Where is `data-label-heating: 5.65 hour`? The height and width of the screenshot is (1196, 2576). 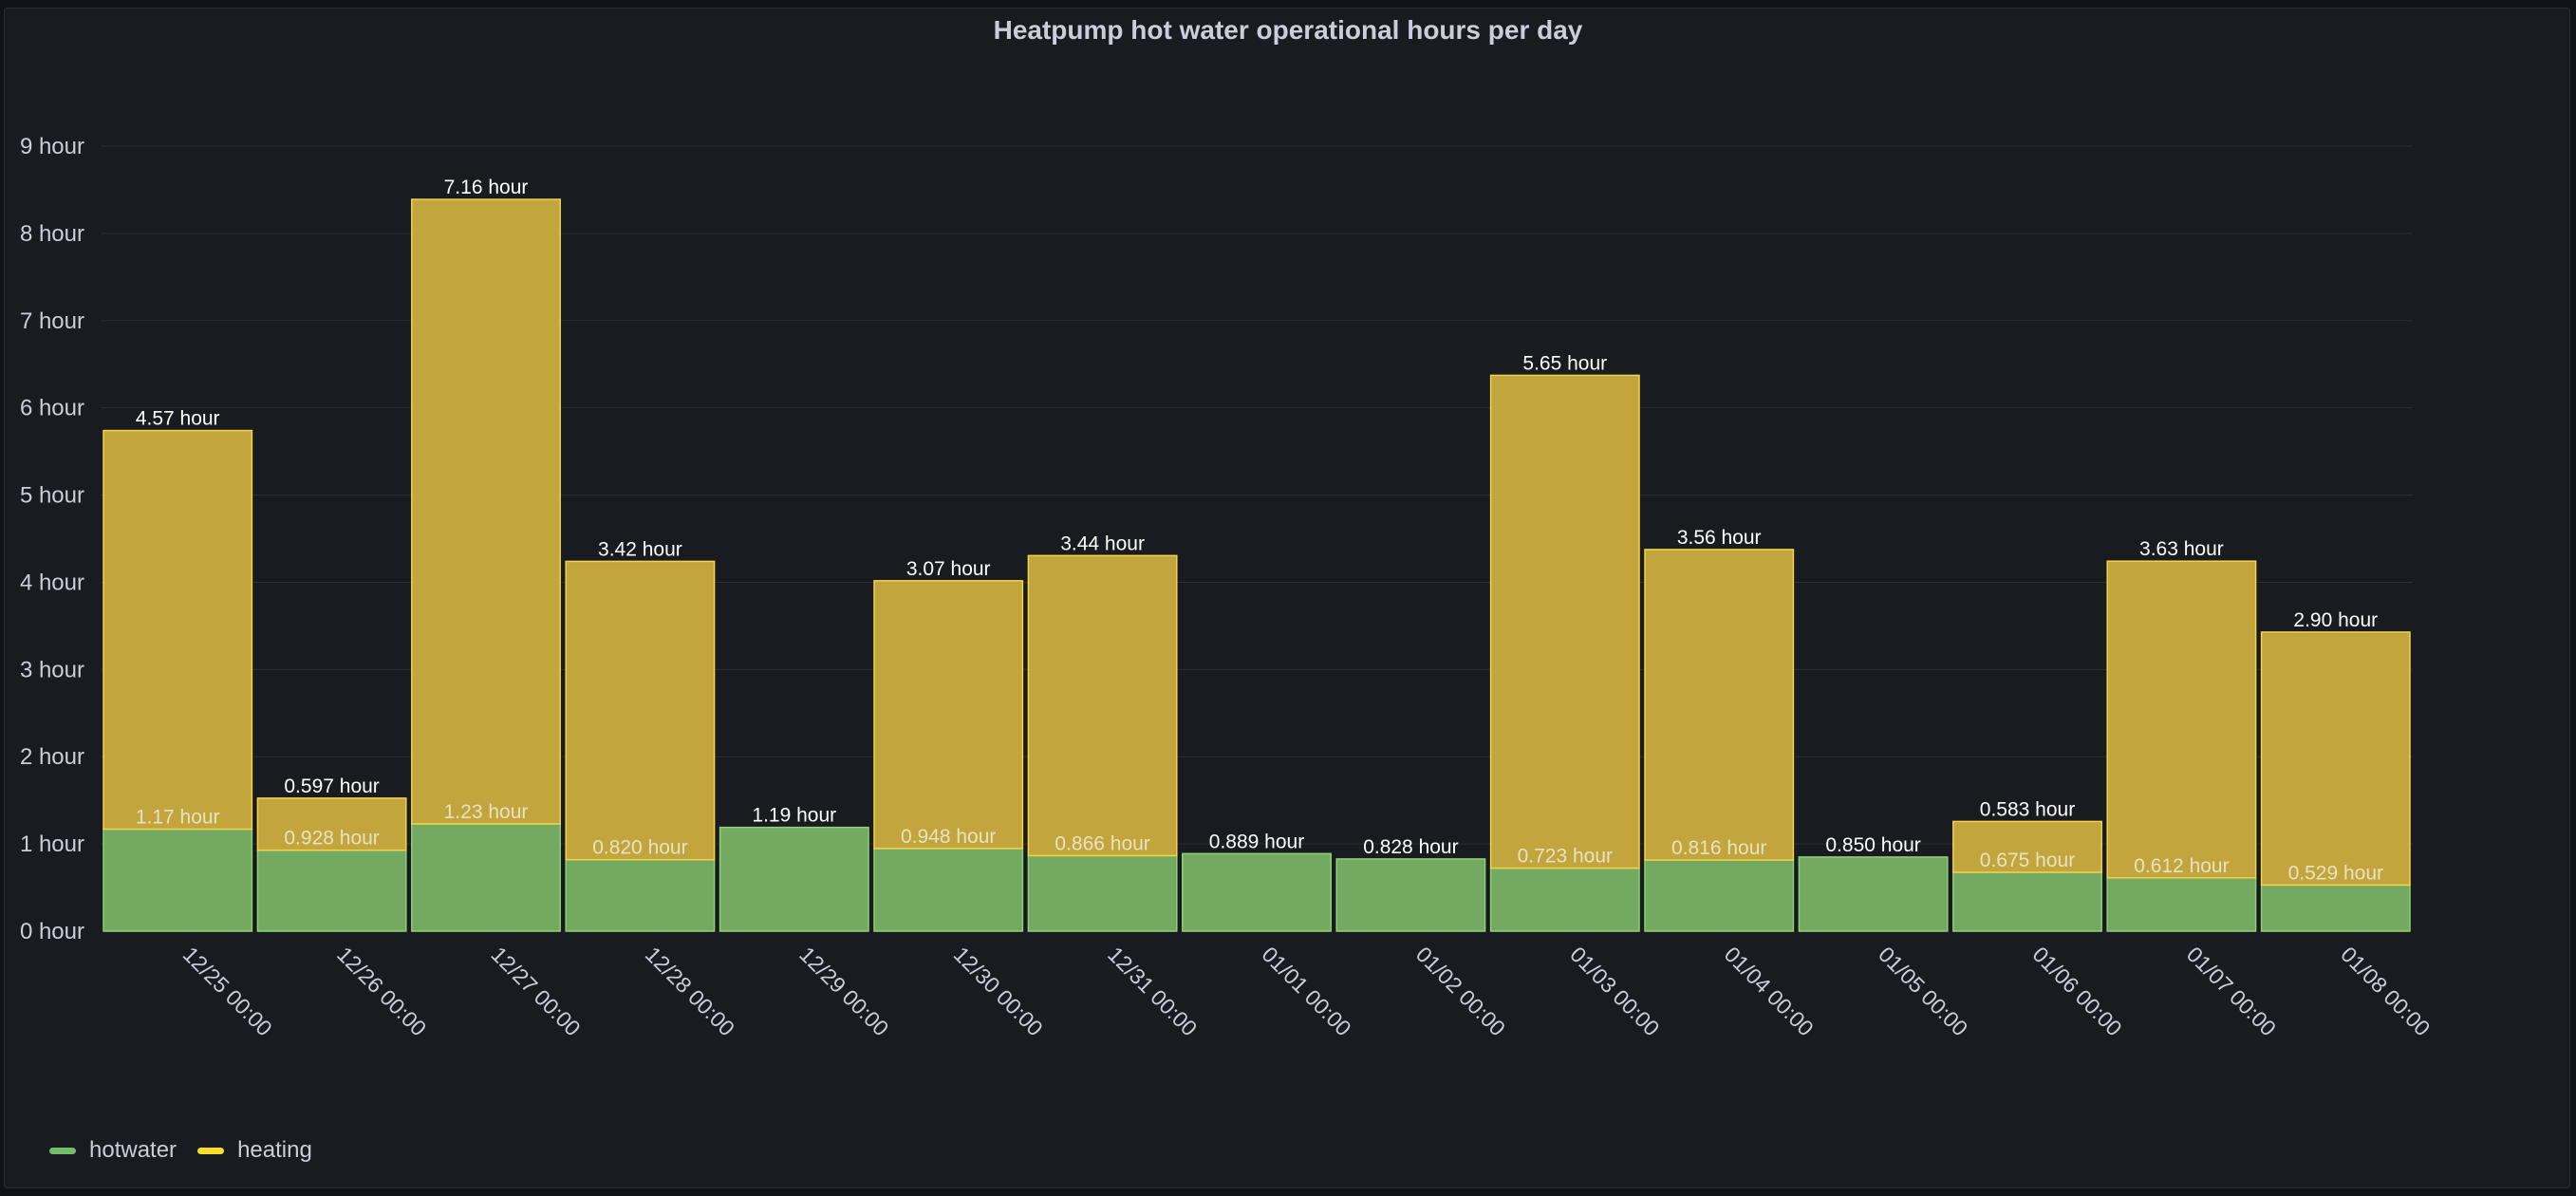 data-label-heating: 5.65 hour is located at coordinates (1564, 363).